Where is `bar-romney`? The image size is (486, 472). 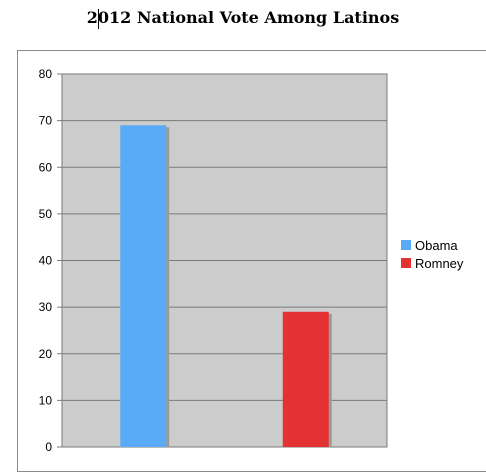 bar-romney is located at coordinates (305, 379).